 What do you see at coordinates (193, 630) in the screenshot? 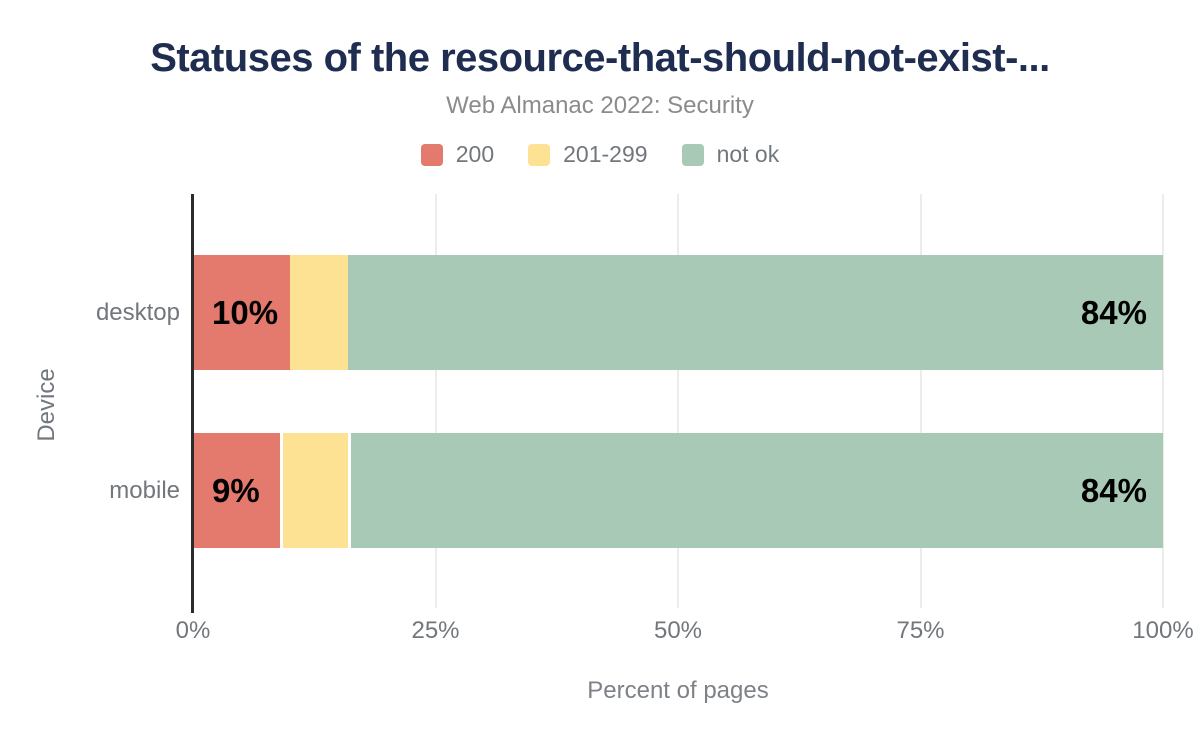
I see `x-tick-label-0: 0%` at bounding box center [193, 630].